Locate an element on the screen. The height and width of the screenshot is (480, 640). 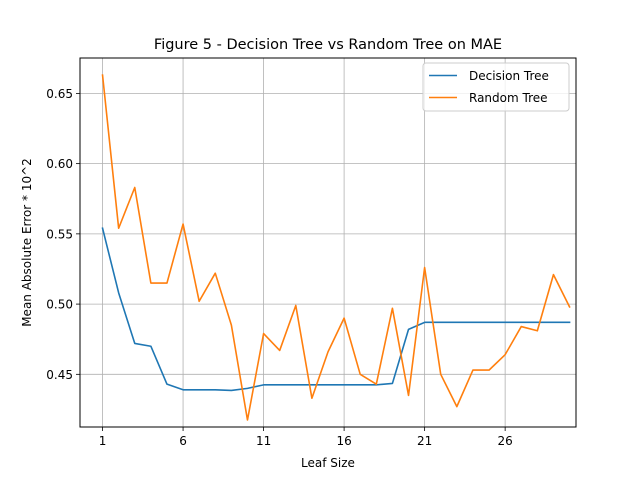
legend: Decision Tree Random Tree is located at coordinates (496, 87).